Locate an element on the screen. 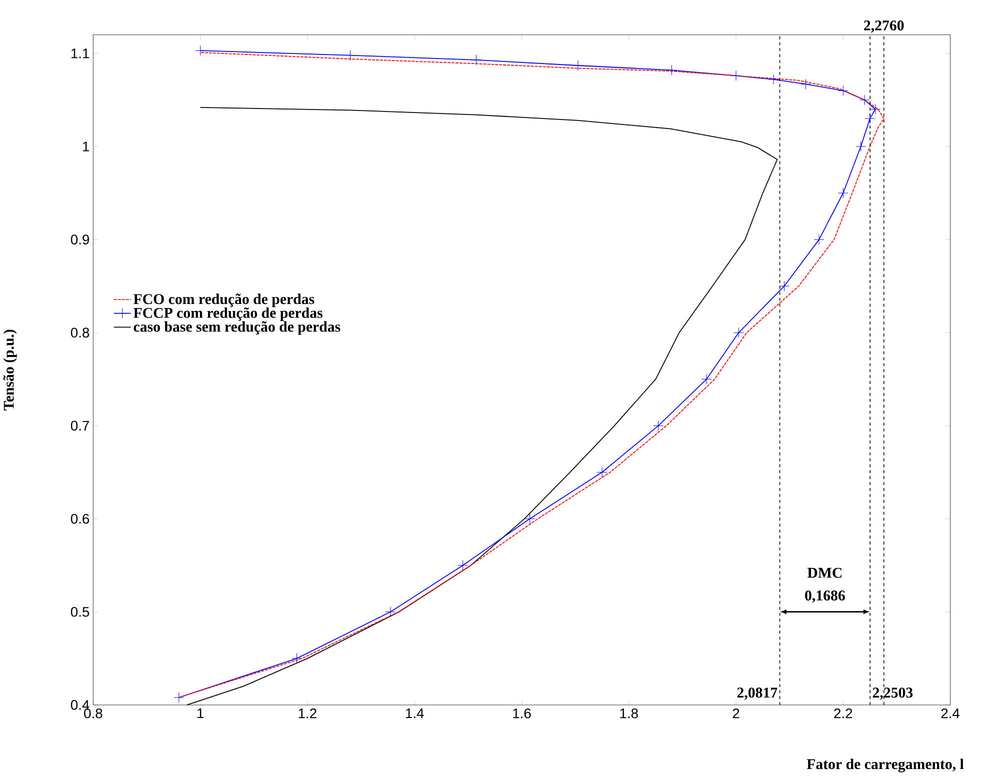 The width and height of the screenshot is (997, 780). y-tick-label: 0.5 is located at coordinates (80, 612).